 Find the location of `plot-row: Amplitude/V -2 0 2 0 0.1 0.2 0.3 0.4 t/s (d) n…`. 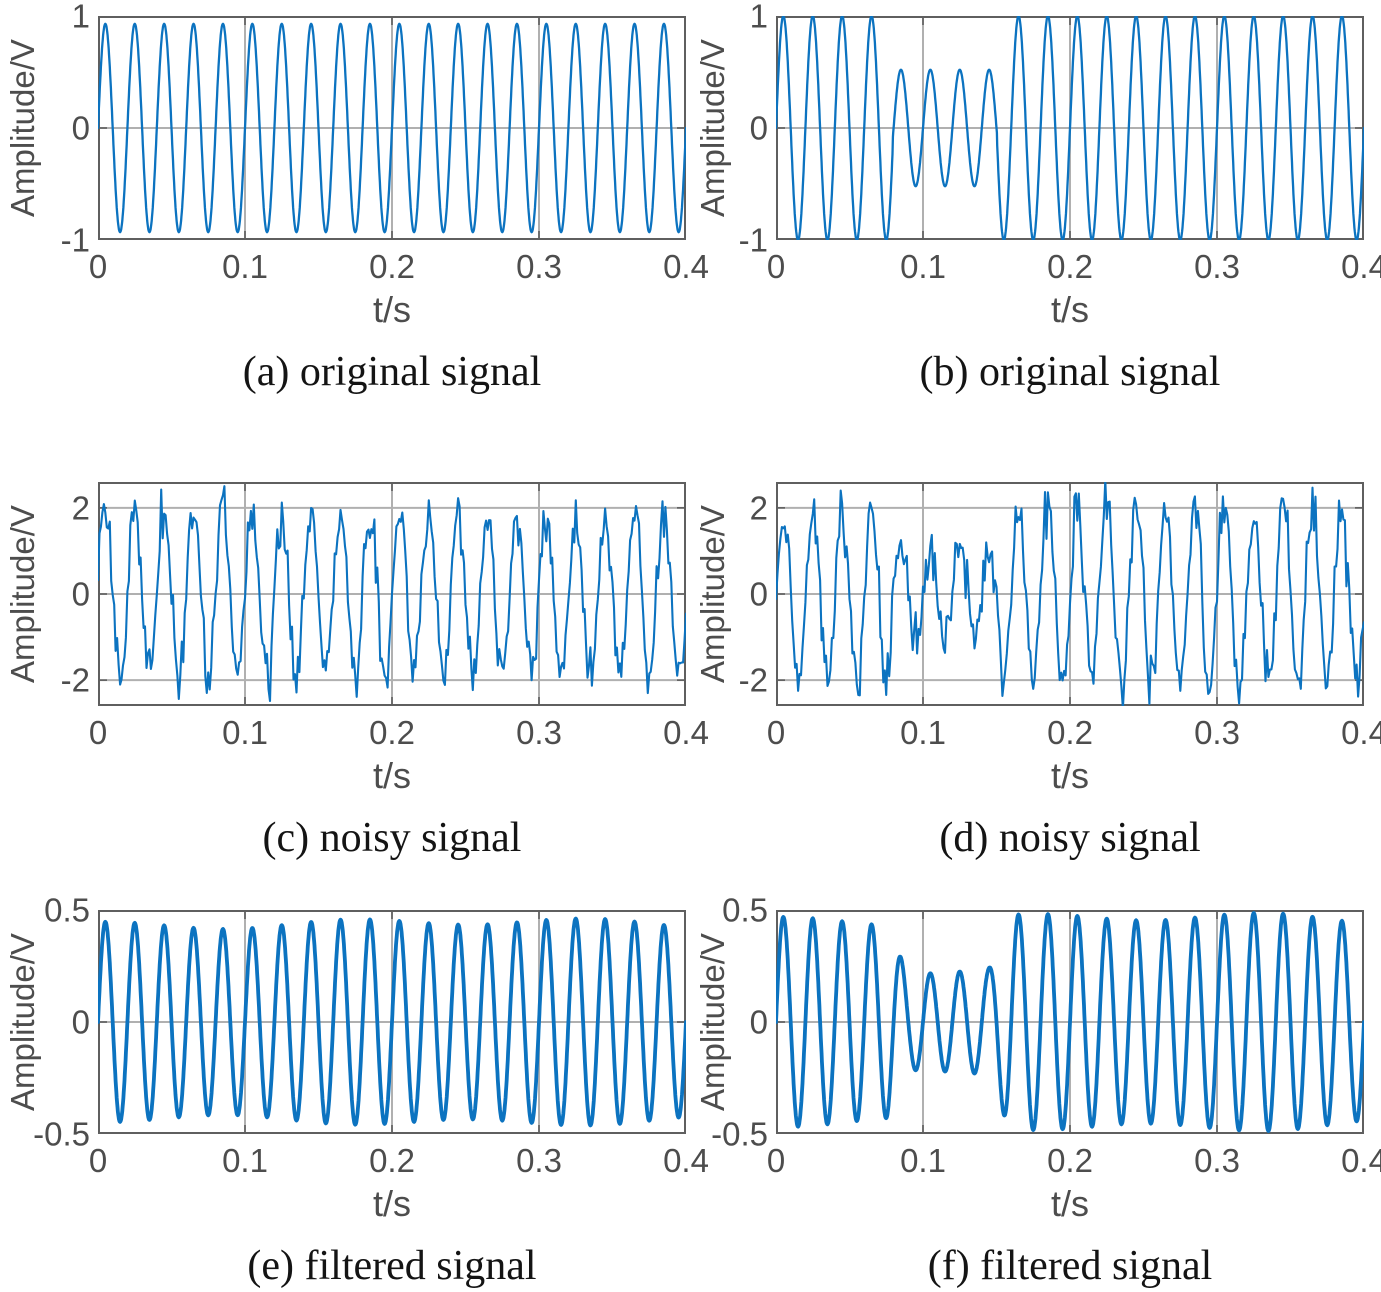

plot-row: Amplitude/V -2 0 2 0 0.1 0.2 0.3 0.4 t/s (d) n… is located at coordinates (1037, 673).